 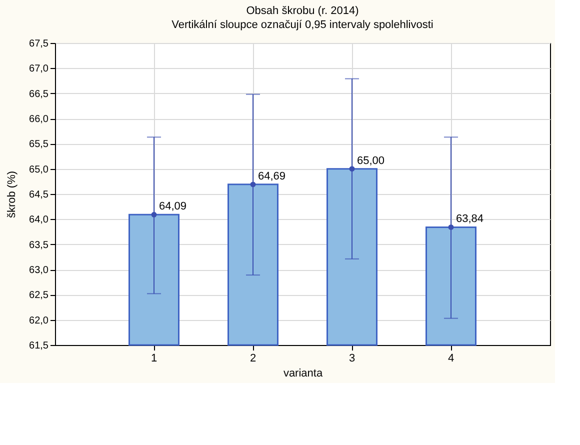 I want to click on y-tick-label: 66,5, so click(x=39, y=94).